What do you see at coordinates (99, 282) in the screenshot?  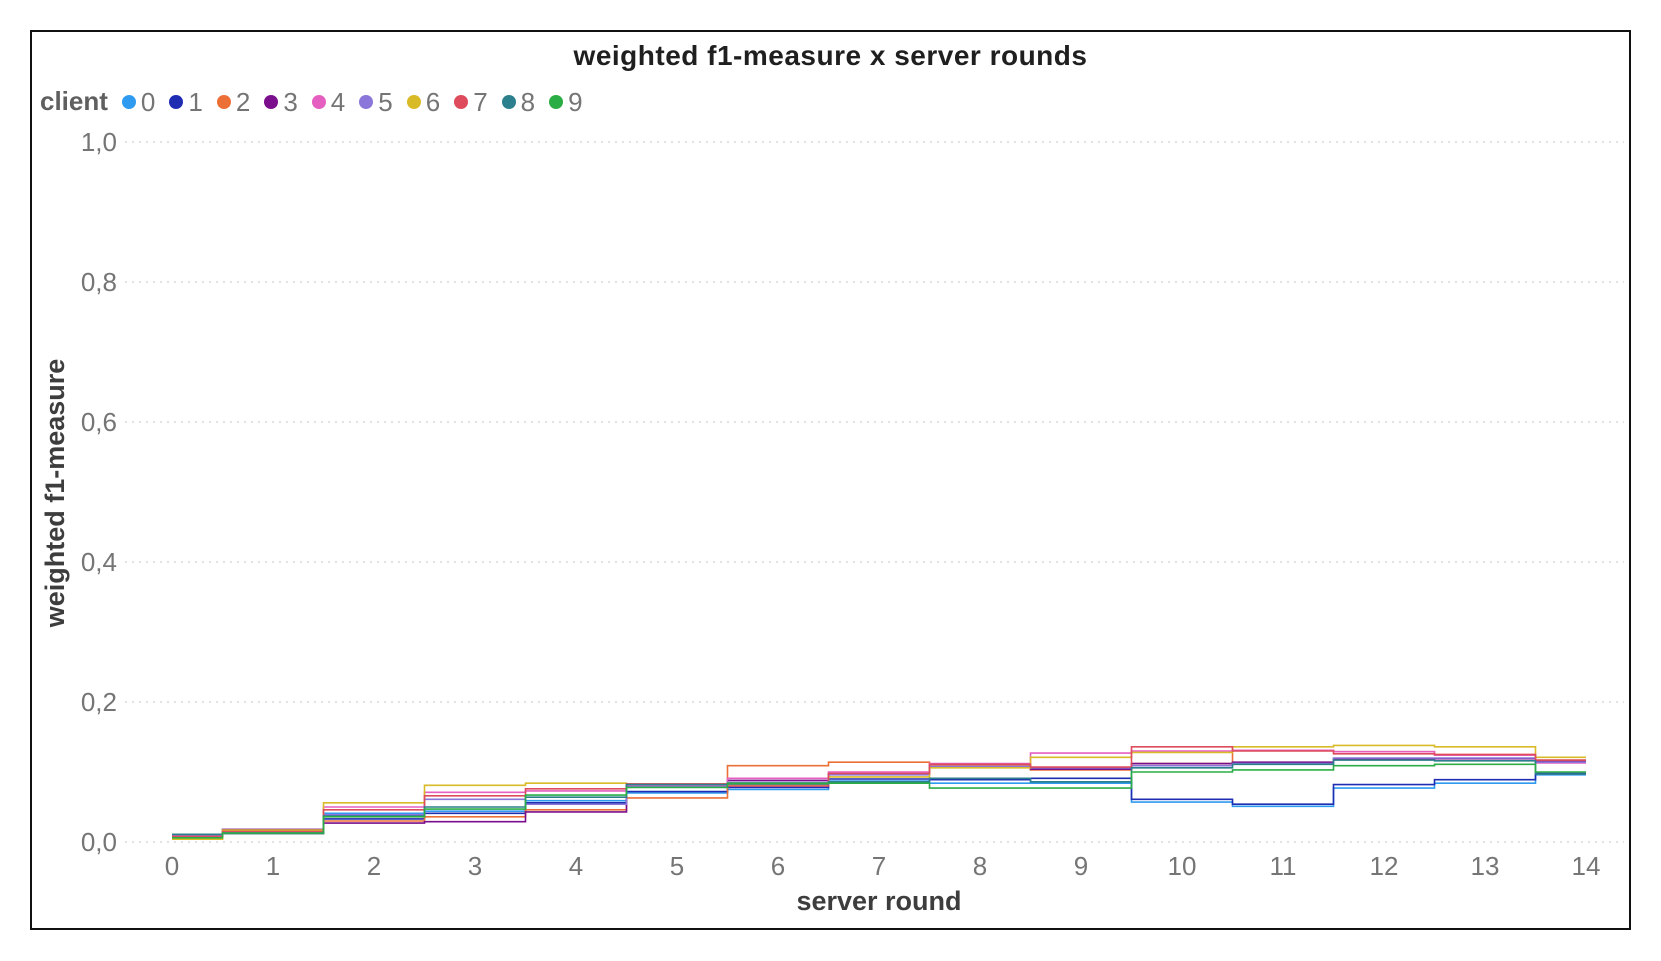 I see `y-tick-label: 0,8` at bounding box center [99, 282].